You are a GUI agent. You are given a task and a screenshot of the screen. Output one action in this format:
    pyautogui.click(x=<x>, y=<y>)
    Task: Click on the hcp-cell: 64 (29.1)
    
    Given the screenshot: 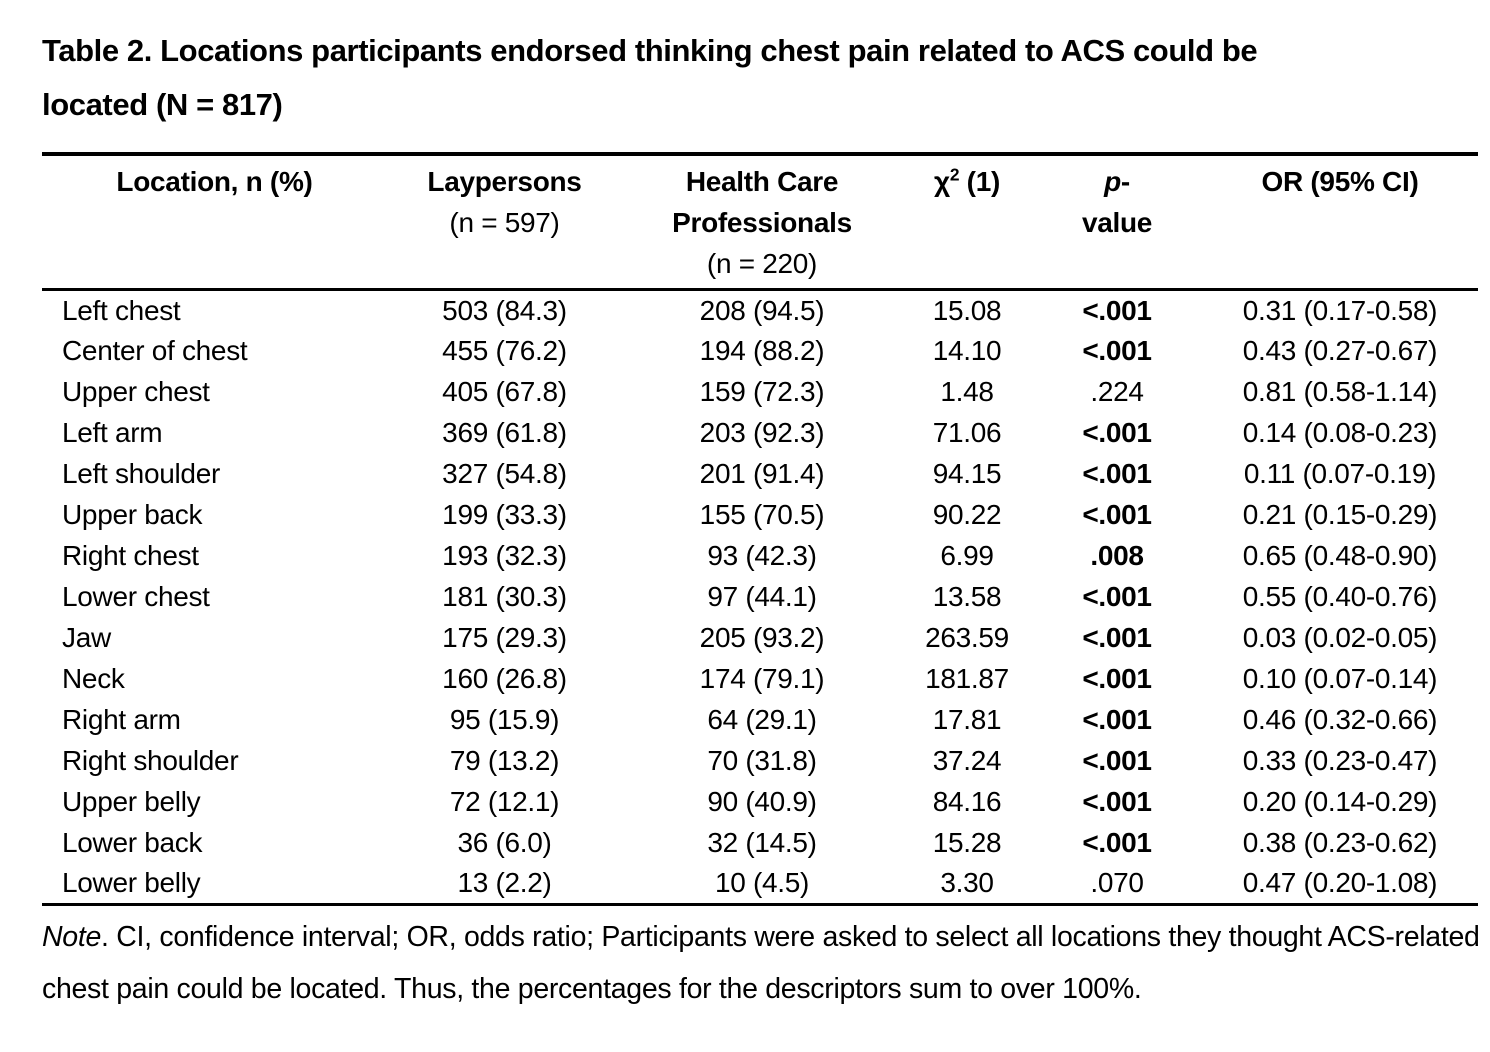 What is the action you would take?
    pyautogui.click(x=762, y=719)
    